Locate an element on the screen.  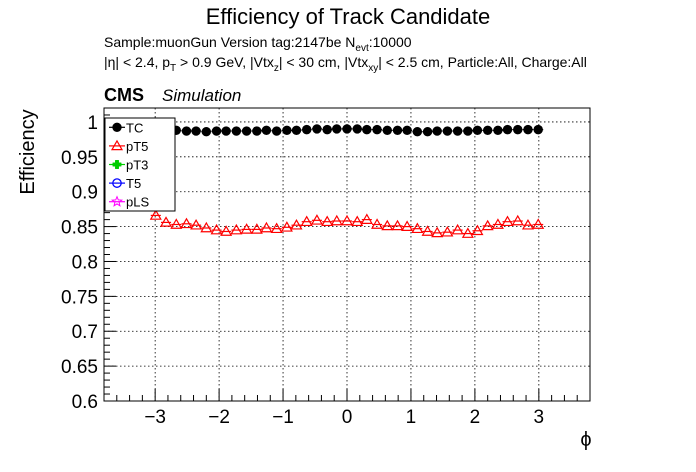
x-tick-label: 3 is located at coordinates (539, 417).